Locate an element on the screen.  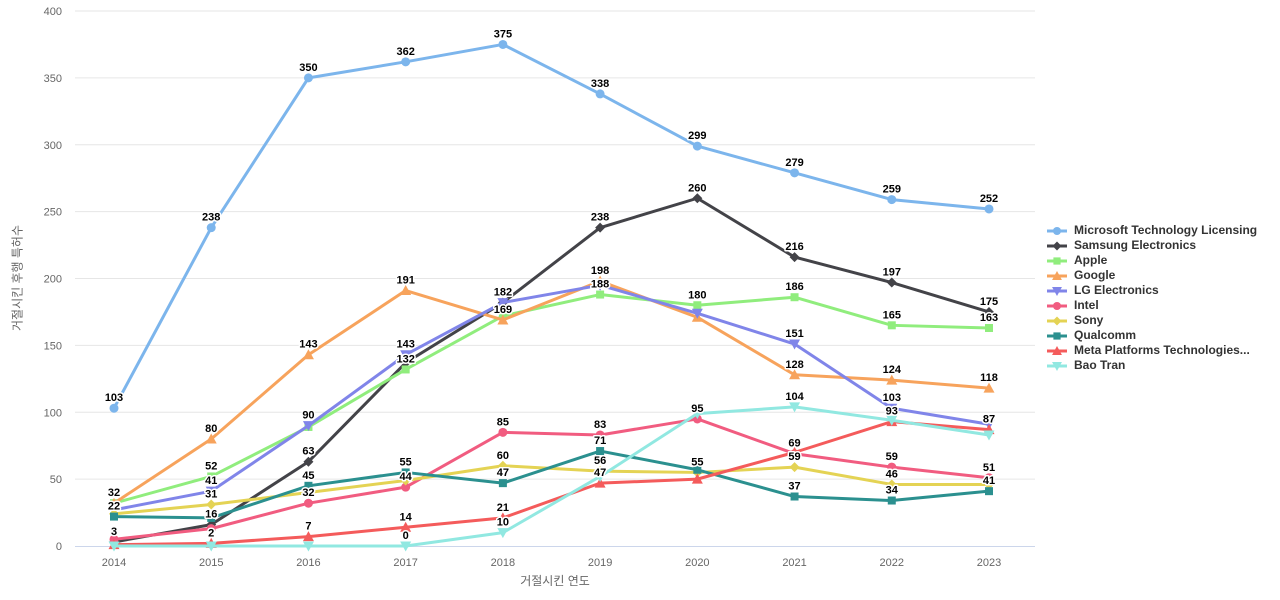
series-qualcomm is located at coordinates (551, 484).